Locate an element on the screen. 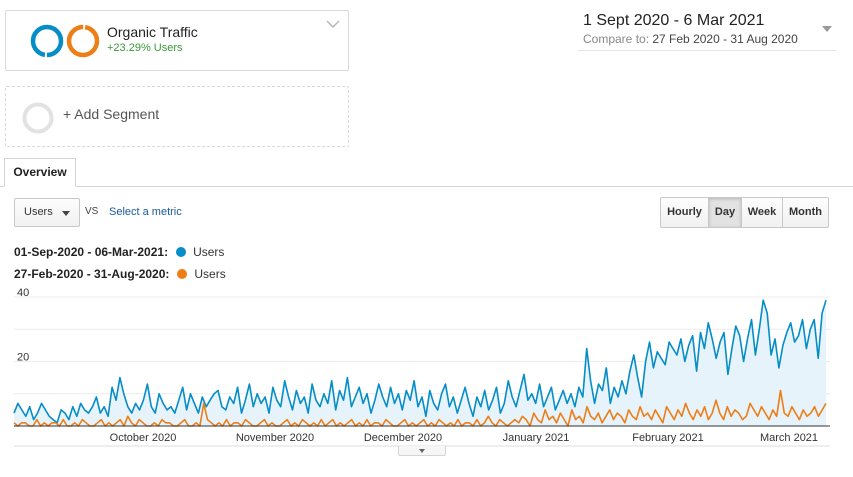 This screenshot has width=853, height=477. legend-compare: 27-Feb-2020 - 31-Aug-2020: Users is located at coordinates (120, 274).